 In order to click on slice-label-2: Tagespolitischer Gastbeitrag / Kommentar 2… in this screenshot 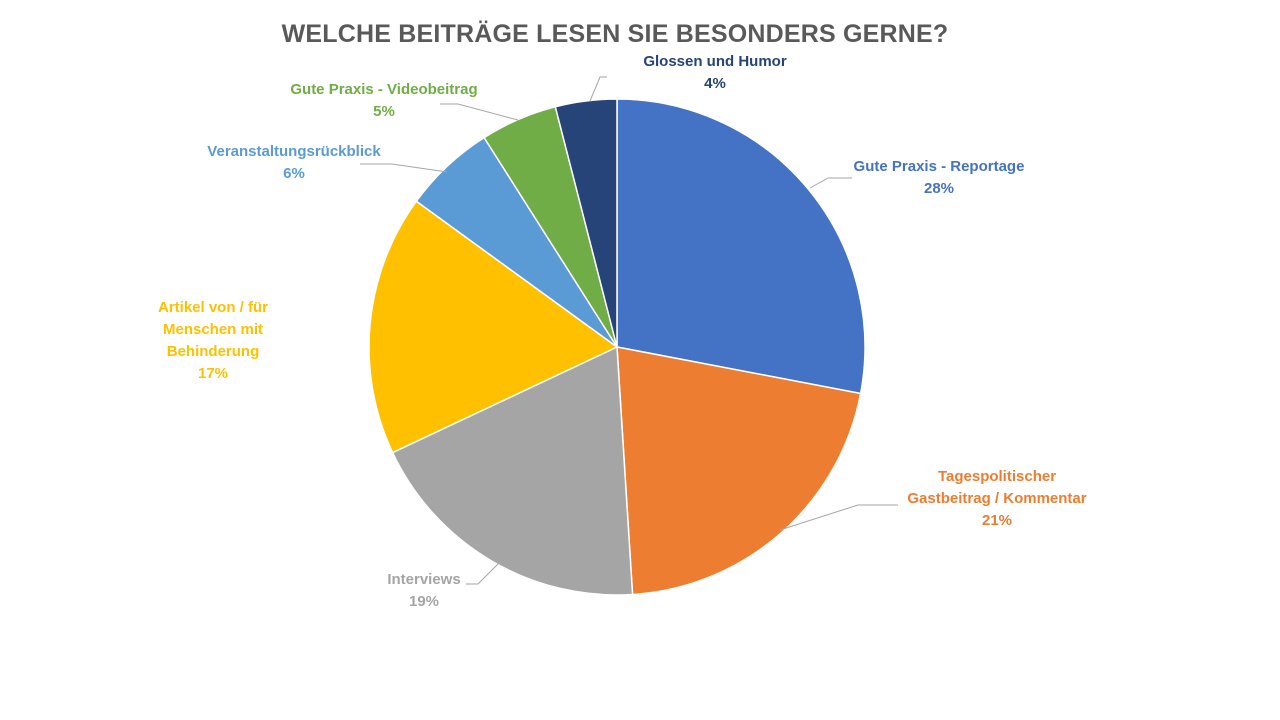, I will do `click(996, 498)`.